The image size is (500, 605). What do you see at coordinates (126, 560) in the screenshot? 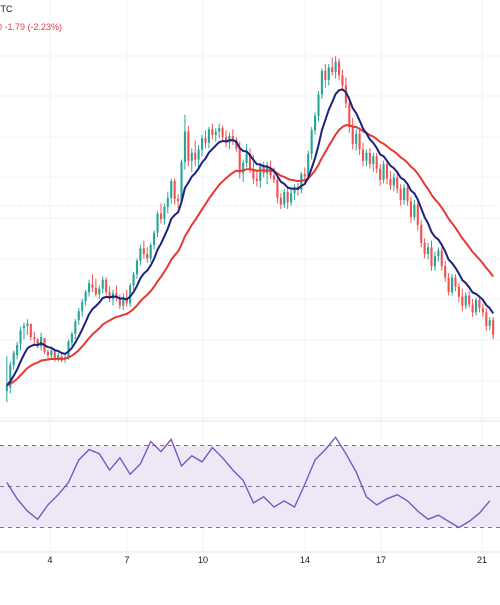
I see `x-tick-label: 7` at bounding box center [126, 560].